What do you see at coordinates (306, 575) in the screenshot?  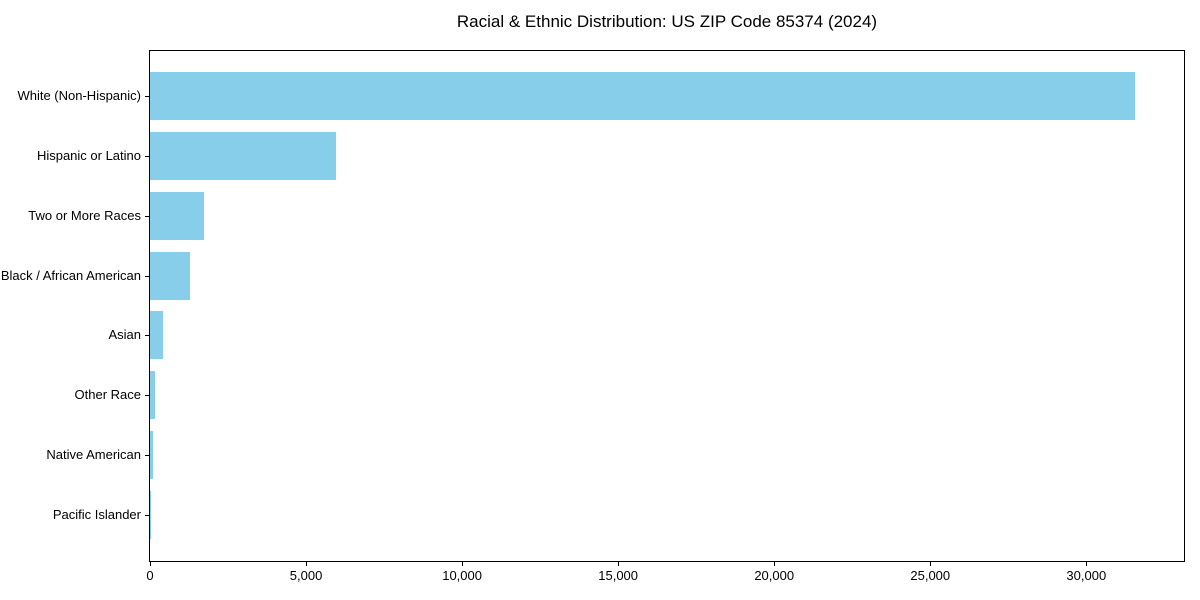 I see `x-axis-tick-label: 5,000` at bounding box center [306, 575].